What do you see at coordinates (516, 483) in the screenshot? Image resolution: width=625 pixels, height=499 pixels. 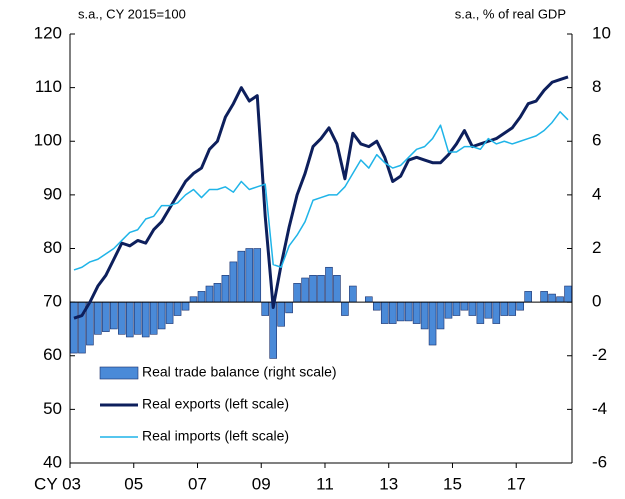 I see `x-tick-label: 17` at bounding box center [516, 483].